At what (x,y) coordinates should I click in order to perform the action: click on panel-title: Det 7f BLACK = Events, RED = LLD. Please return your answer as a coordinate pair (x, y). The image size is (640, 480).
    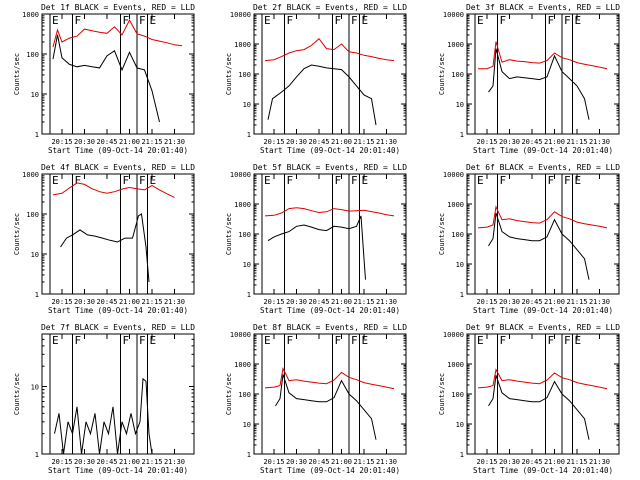
    Looking at the image, I should click on (118, 327).